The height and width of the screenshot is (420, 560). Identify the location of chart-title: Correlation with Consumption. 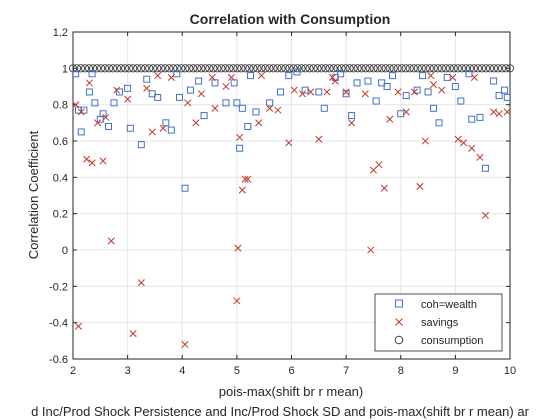
(290, 19).